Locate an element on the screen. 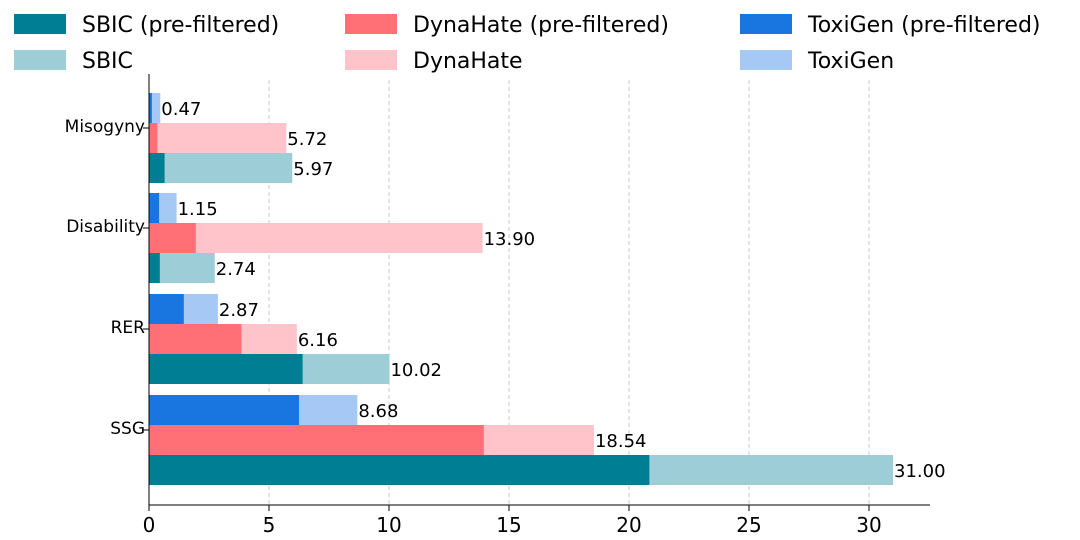  bar-dynahate-misogyny is located at coordinates (218, 138).